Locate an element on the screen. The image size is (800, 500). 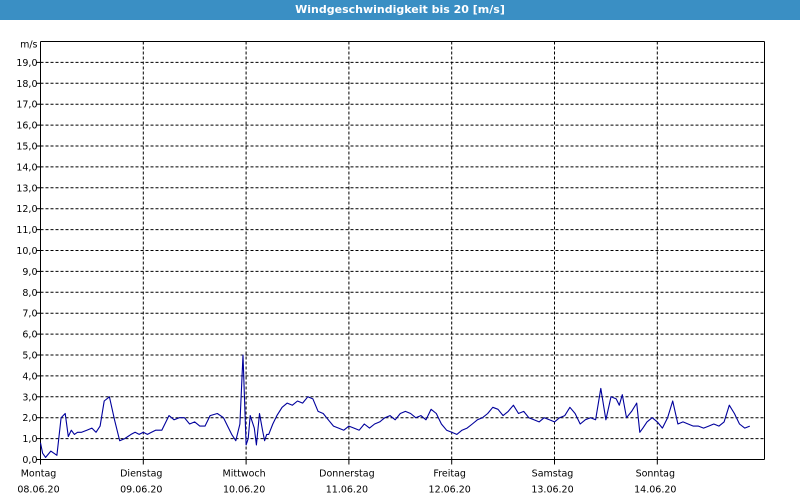
y-tick-label: 6,0 is located at coordinates (29, 335).